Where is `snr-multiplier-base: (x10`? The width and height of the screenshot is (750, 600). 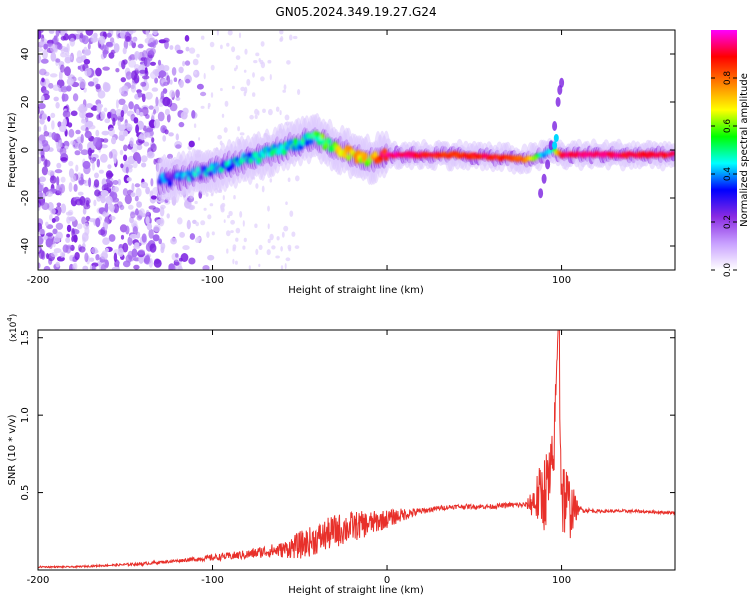 snr-multiplier-base: (x10 is located at coordinates (14, 331).